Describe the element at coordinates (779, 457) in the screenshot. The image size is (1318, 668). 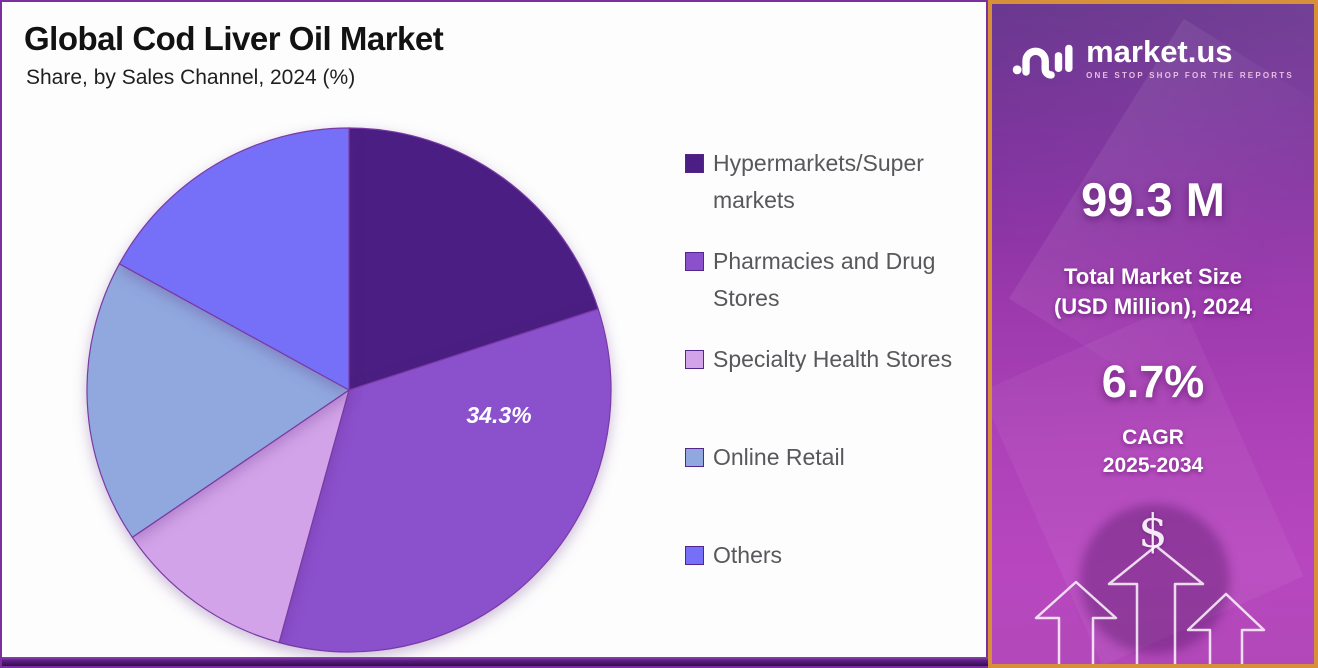
I see `legend-label: Online Retail` at that location.